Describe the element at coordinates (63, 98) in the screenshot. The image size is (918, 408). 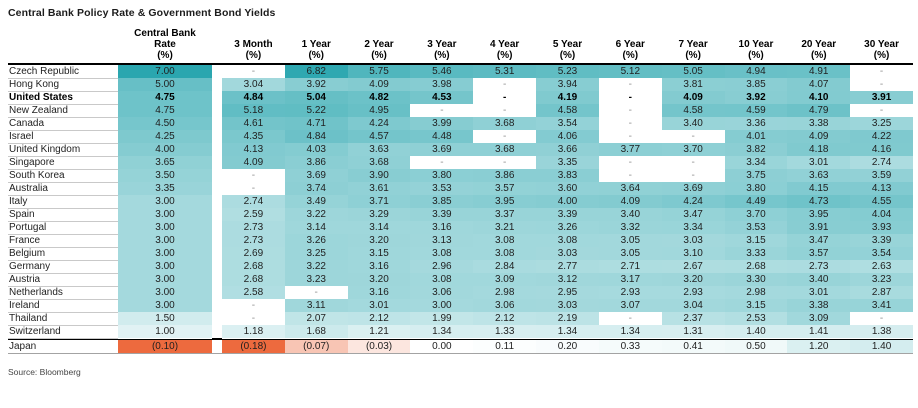
I see `country-label: United States` at that location.